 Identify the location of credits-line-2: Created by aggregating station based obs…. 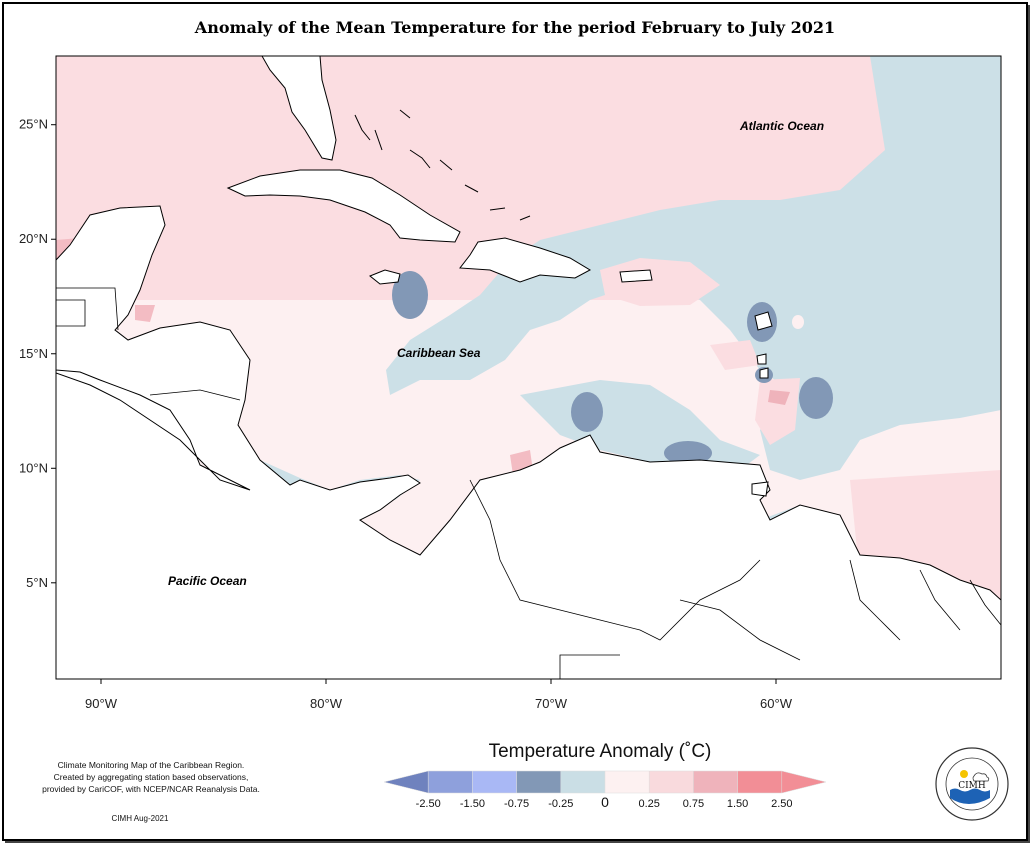
(151, 777).